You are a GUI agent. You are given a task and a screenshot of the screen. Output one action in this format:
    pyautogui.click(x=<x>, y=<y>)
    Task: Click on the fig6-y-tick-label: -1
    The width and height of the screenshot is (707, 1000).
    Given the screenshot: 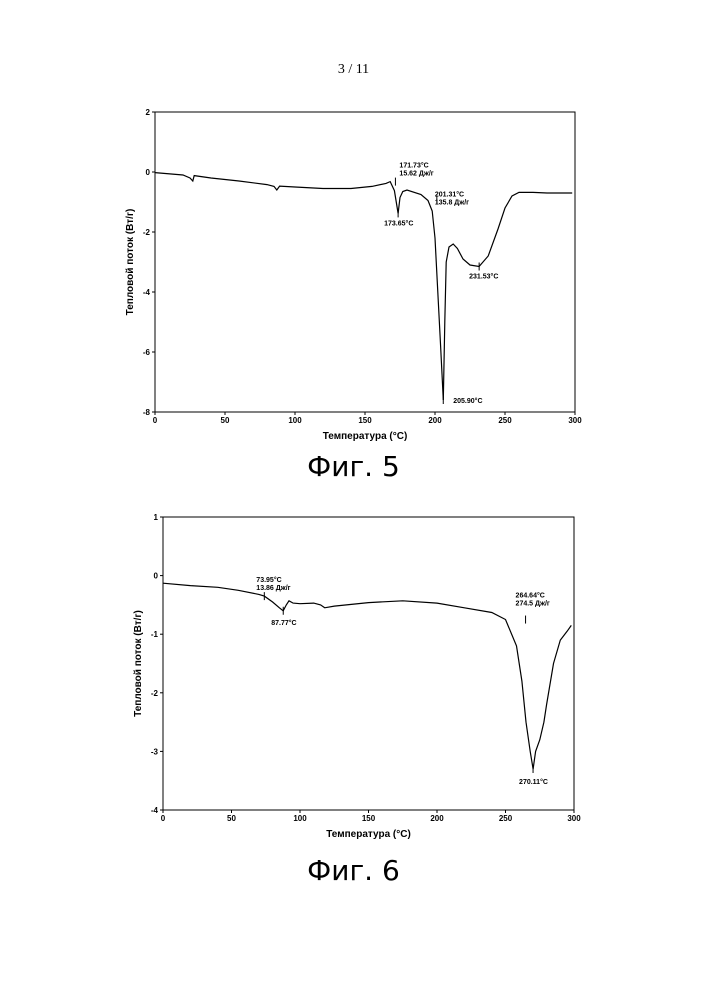 What is the action you would take?
    pyautogui.click(x=155, y=634)
    